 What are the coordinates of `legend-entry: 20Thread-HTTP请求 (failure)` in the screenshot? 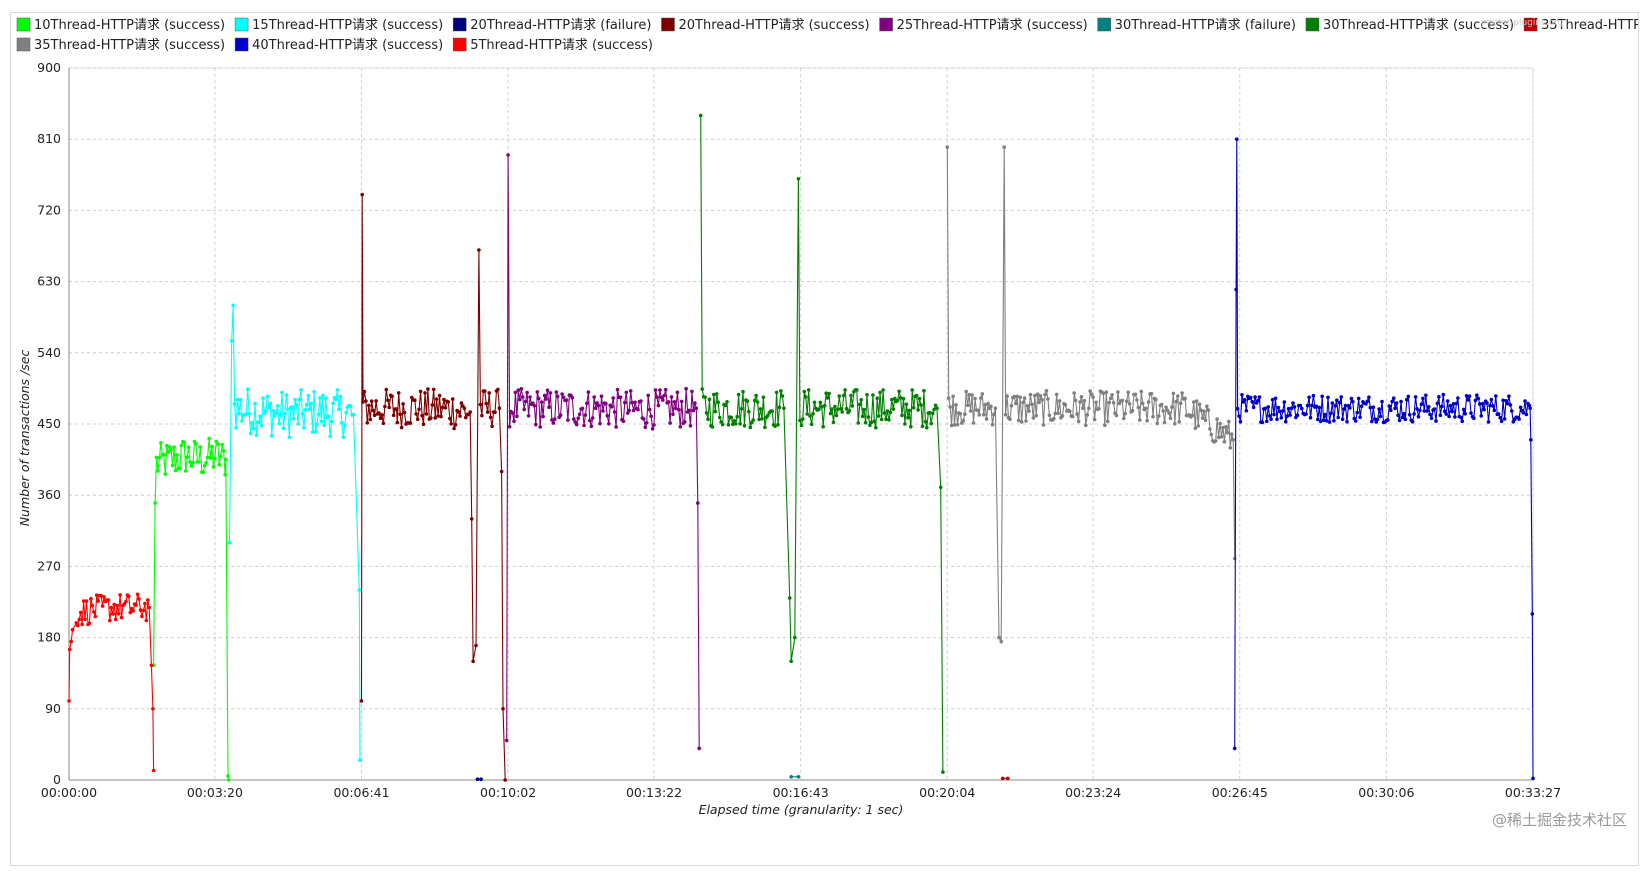 It's located at (560, 25).